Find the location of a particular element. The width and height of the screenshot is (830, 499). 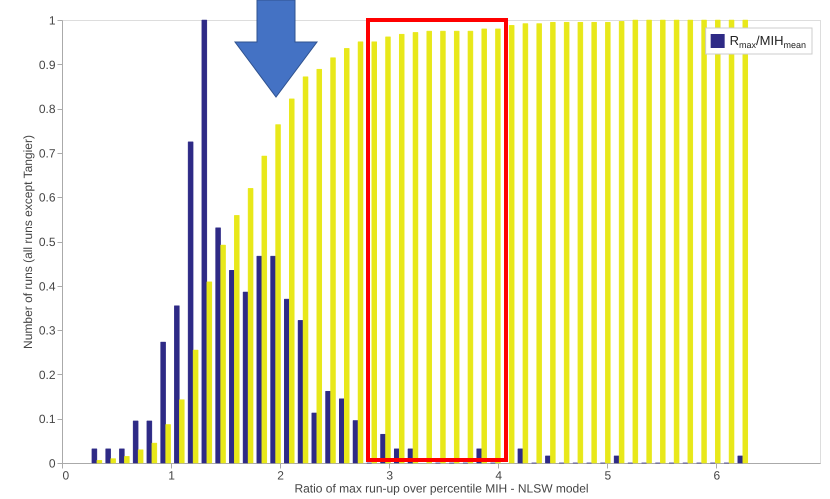

x-tick-label: 2 is located at coordinates (280, 475).